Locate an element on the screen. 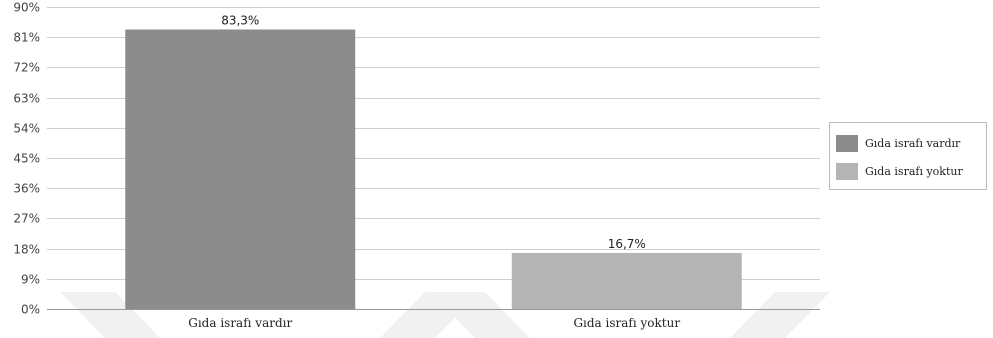  watermark-stripes is located at coordinates (445, 315).